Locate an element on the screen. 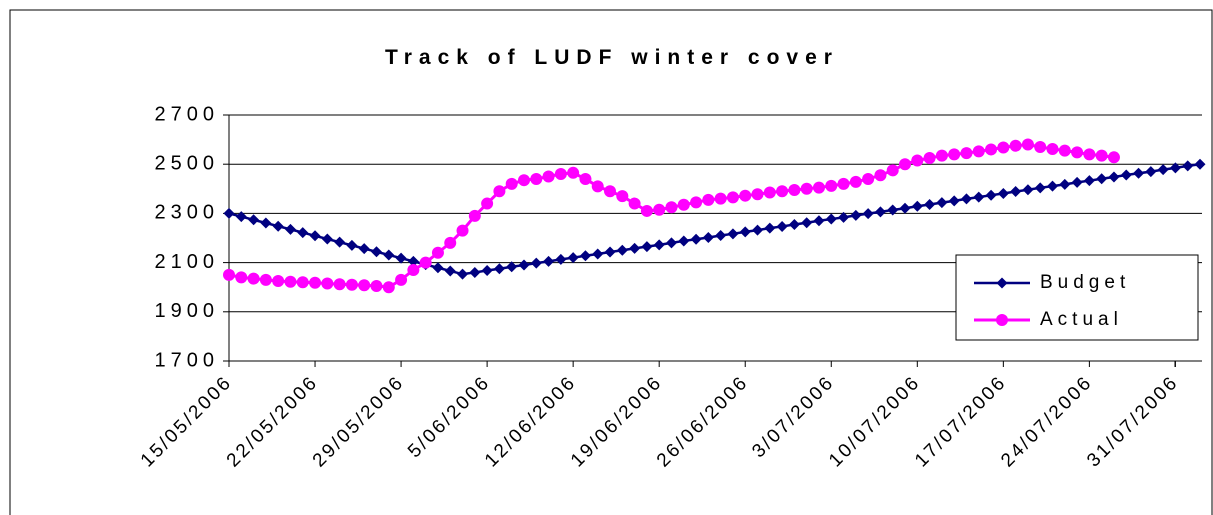  y-tick-label: 2100 is located at coordinates (187, 262).